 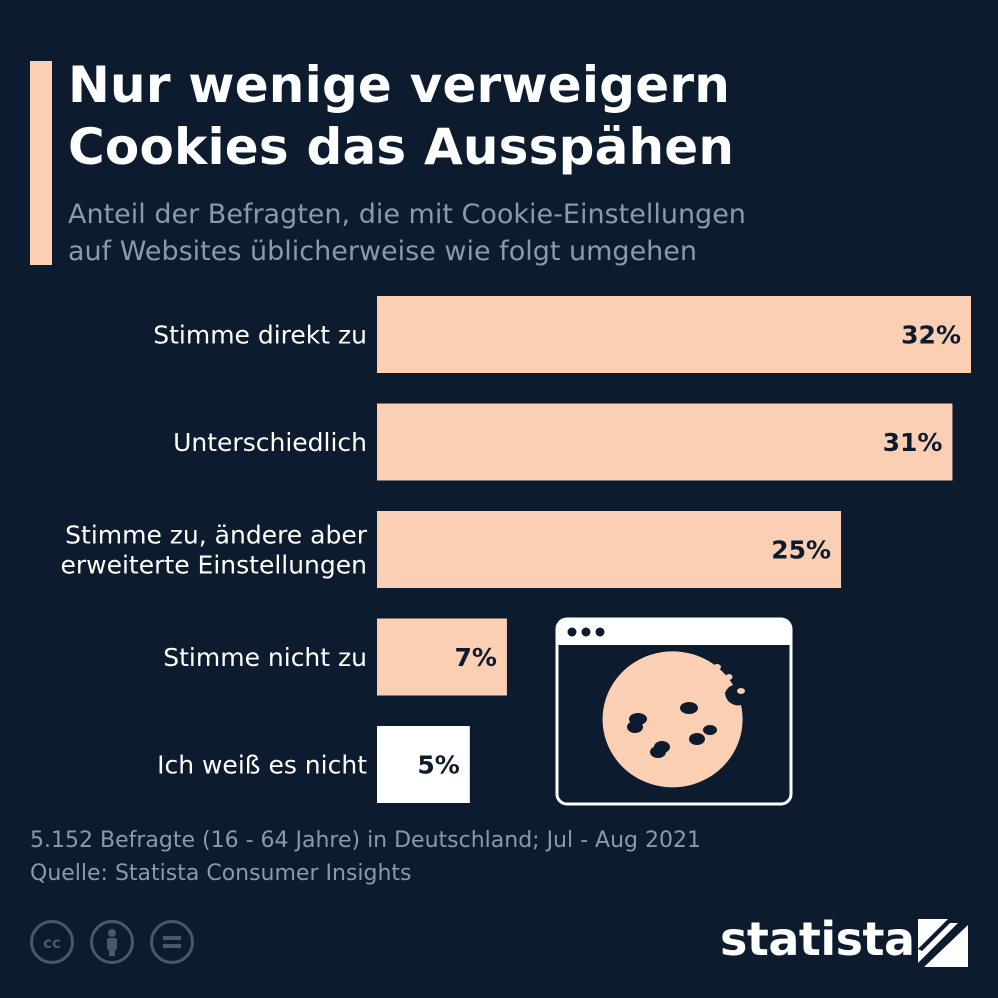 What do you see at coordinates (112, 942) in the screenshot?
I see `by-icon` at bounding box center [112, 942].